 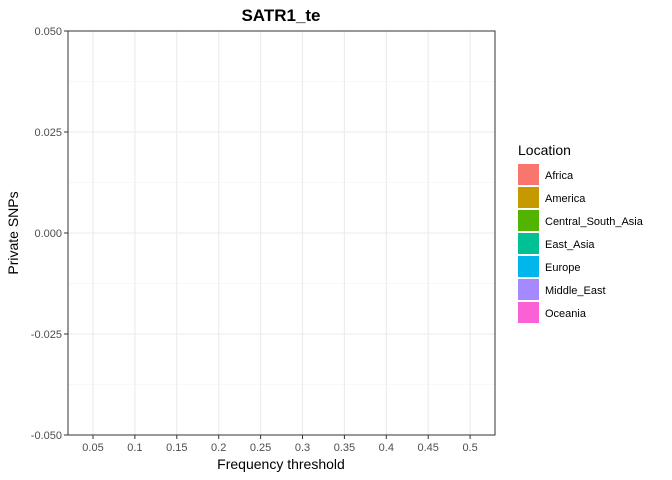 What do you see at coordinates (469, 448) in the screenshot?
I see `x-tick-label: 0.5` at bounding box center [469, 448].